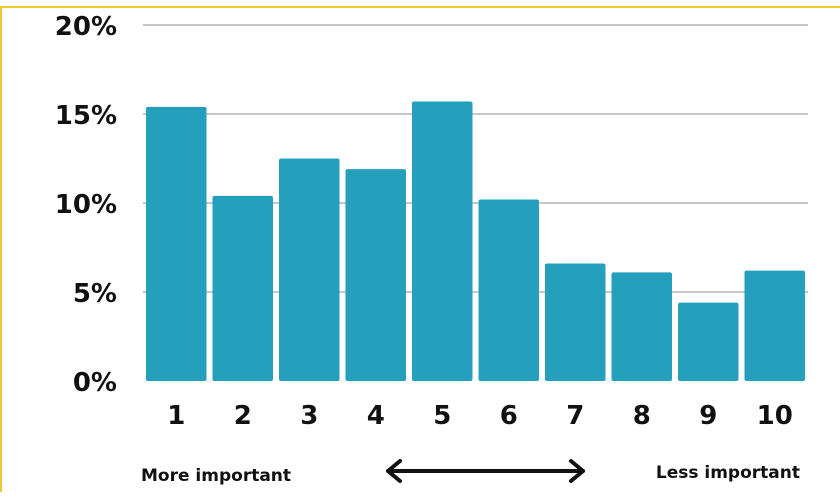 The image size is (840, 496). I want to click on y-tick-label: 20%, so click(86, 27).